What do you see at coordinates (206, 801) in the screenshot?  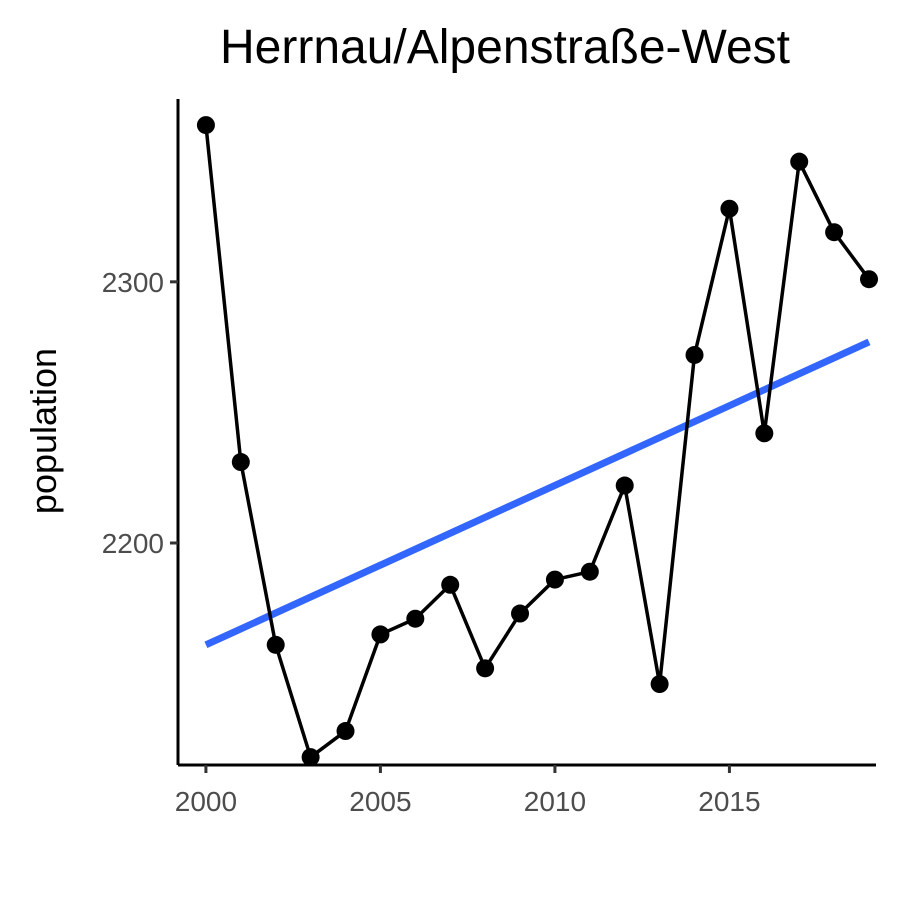 I see `x-tick-label: 2000` at bounding box center [206, 801].